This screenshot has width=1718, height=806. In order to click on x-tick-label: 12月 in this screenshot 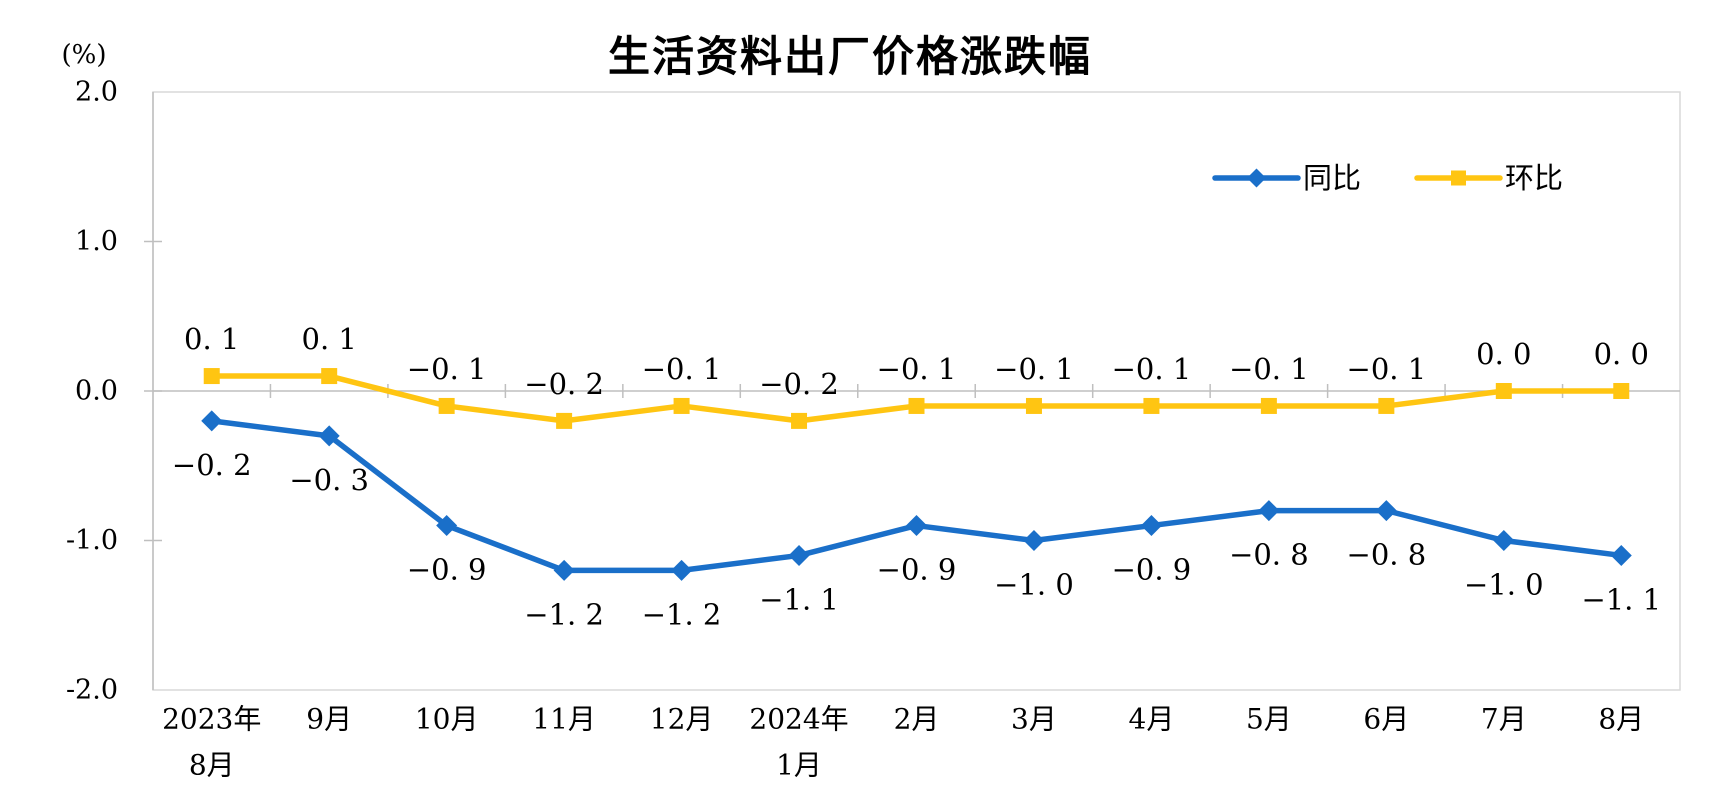, I will do `click(682, 719)`.